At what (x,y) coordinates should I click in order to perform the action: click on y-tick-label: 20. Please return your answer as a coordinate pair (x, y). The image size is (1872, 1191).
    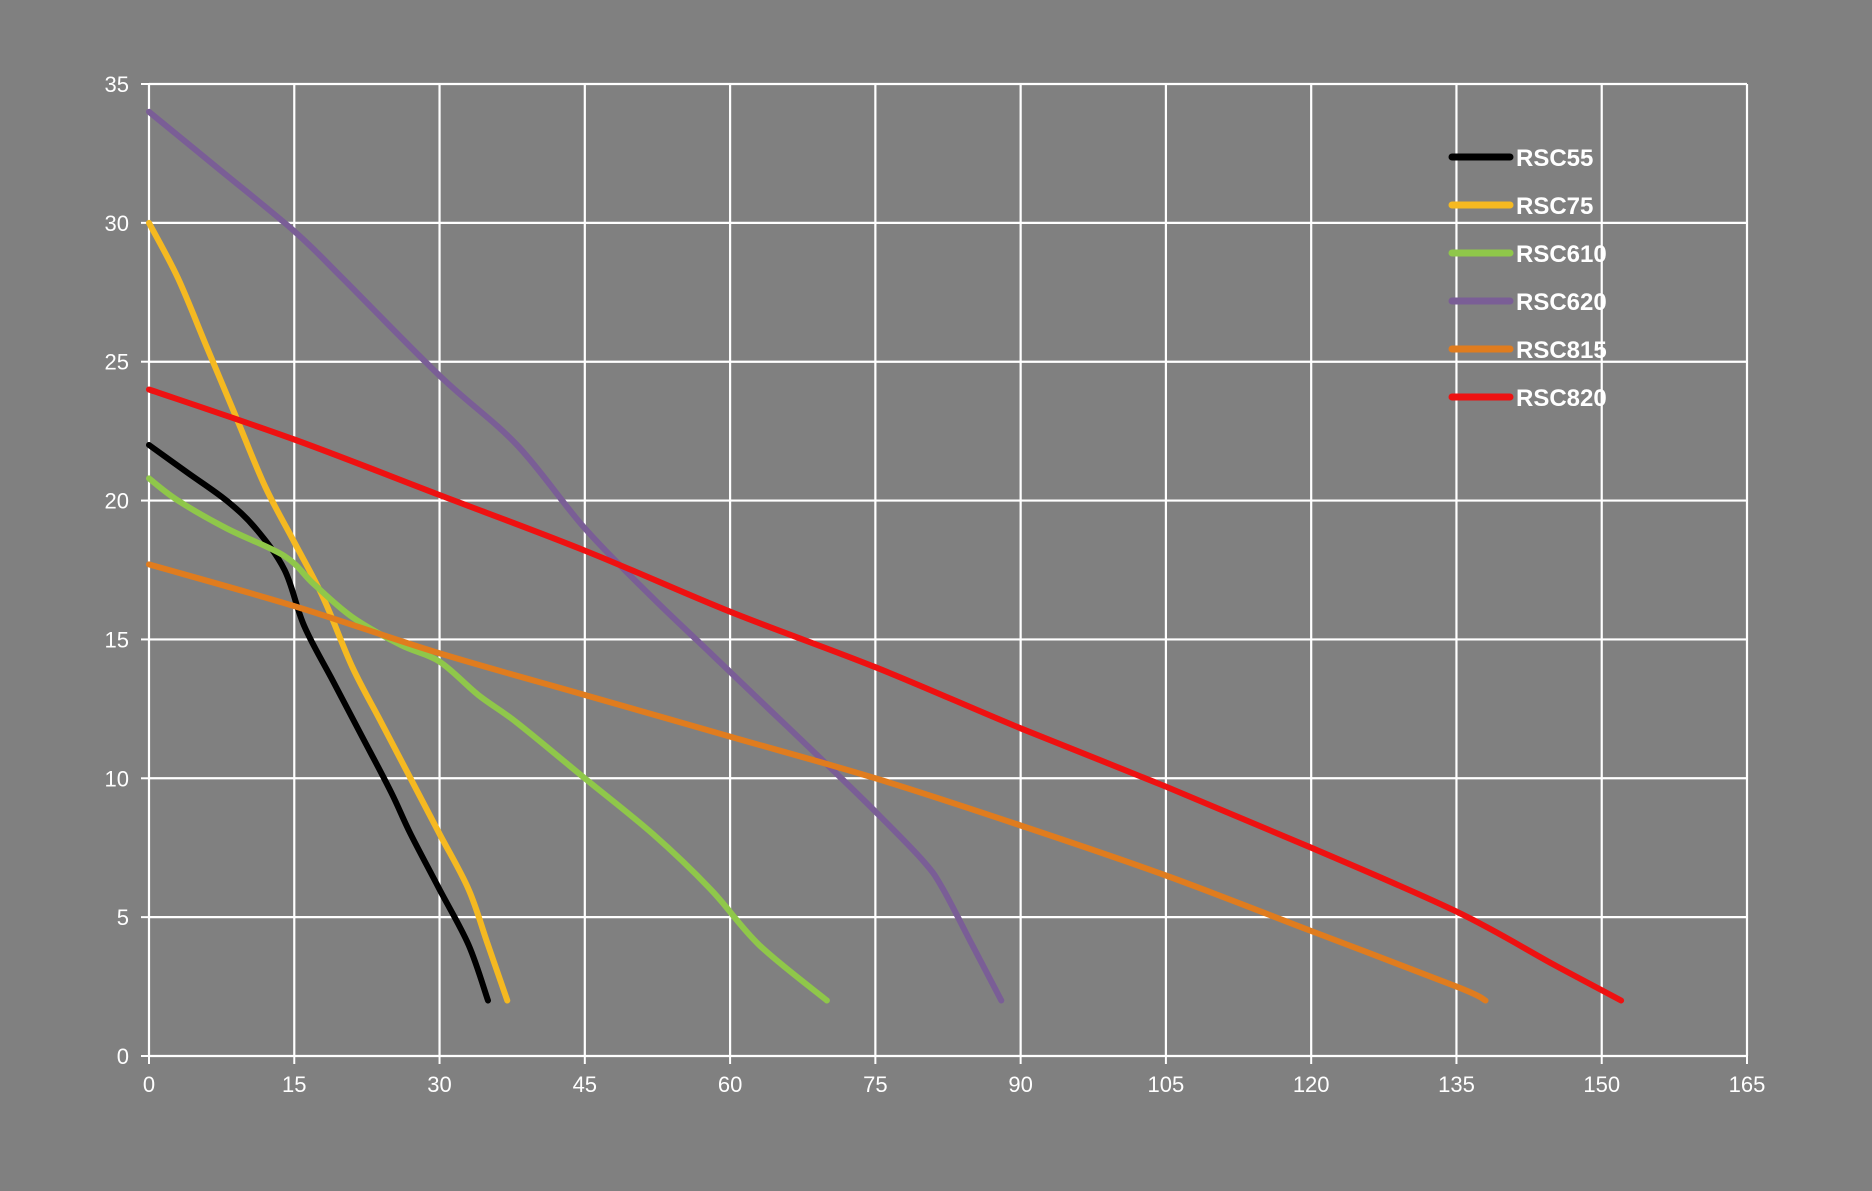
    Looking at the image, I should click on (117, 501).